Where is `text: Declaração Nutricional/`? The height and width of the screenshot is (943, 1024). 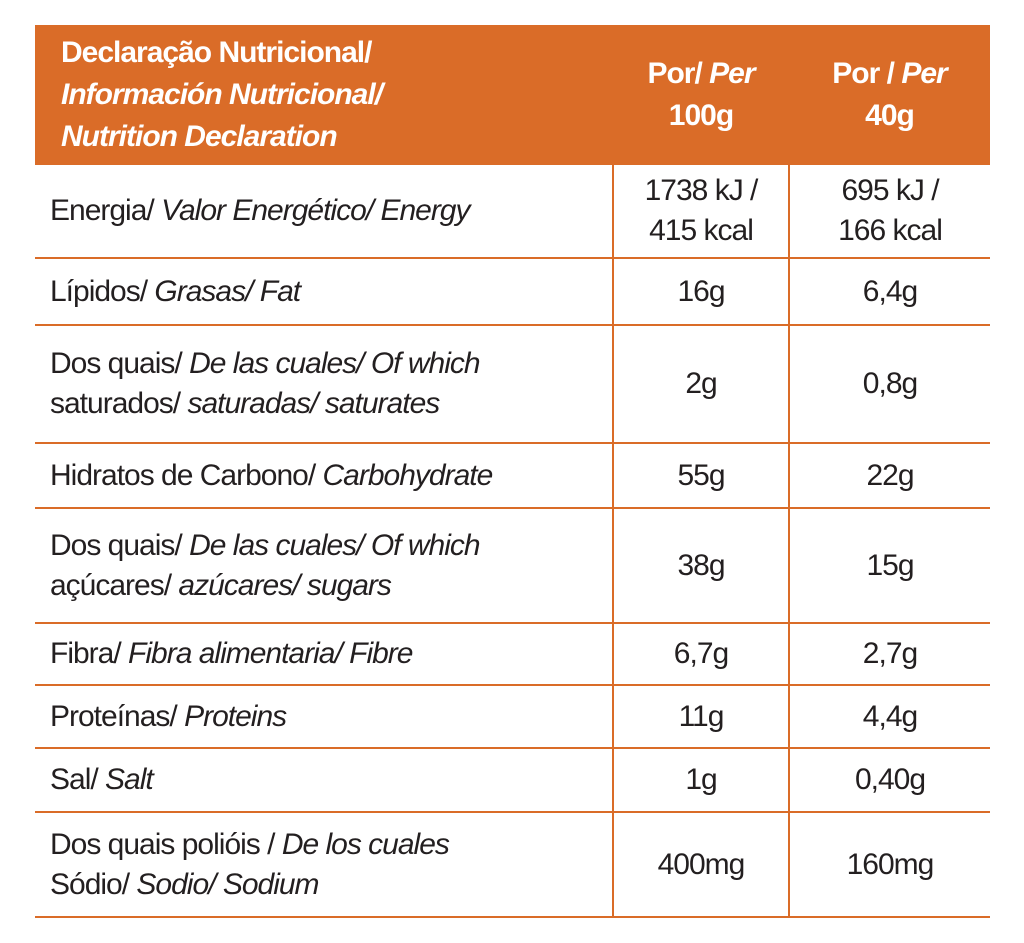
text: Declaração Nutricional/ is located at coordinates (216, 52).